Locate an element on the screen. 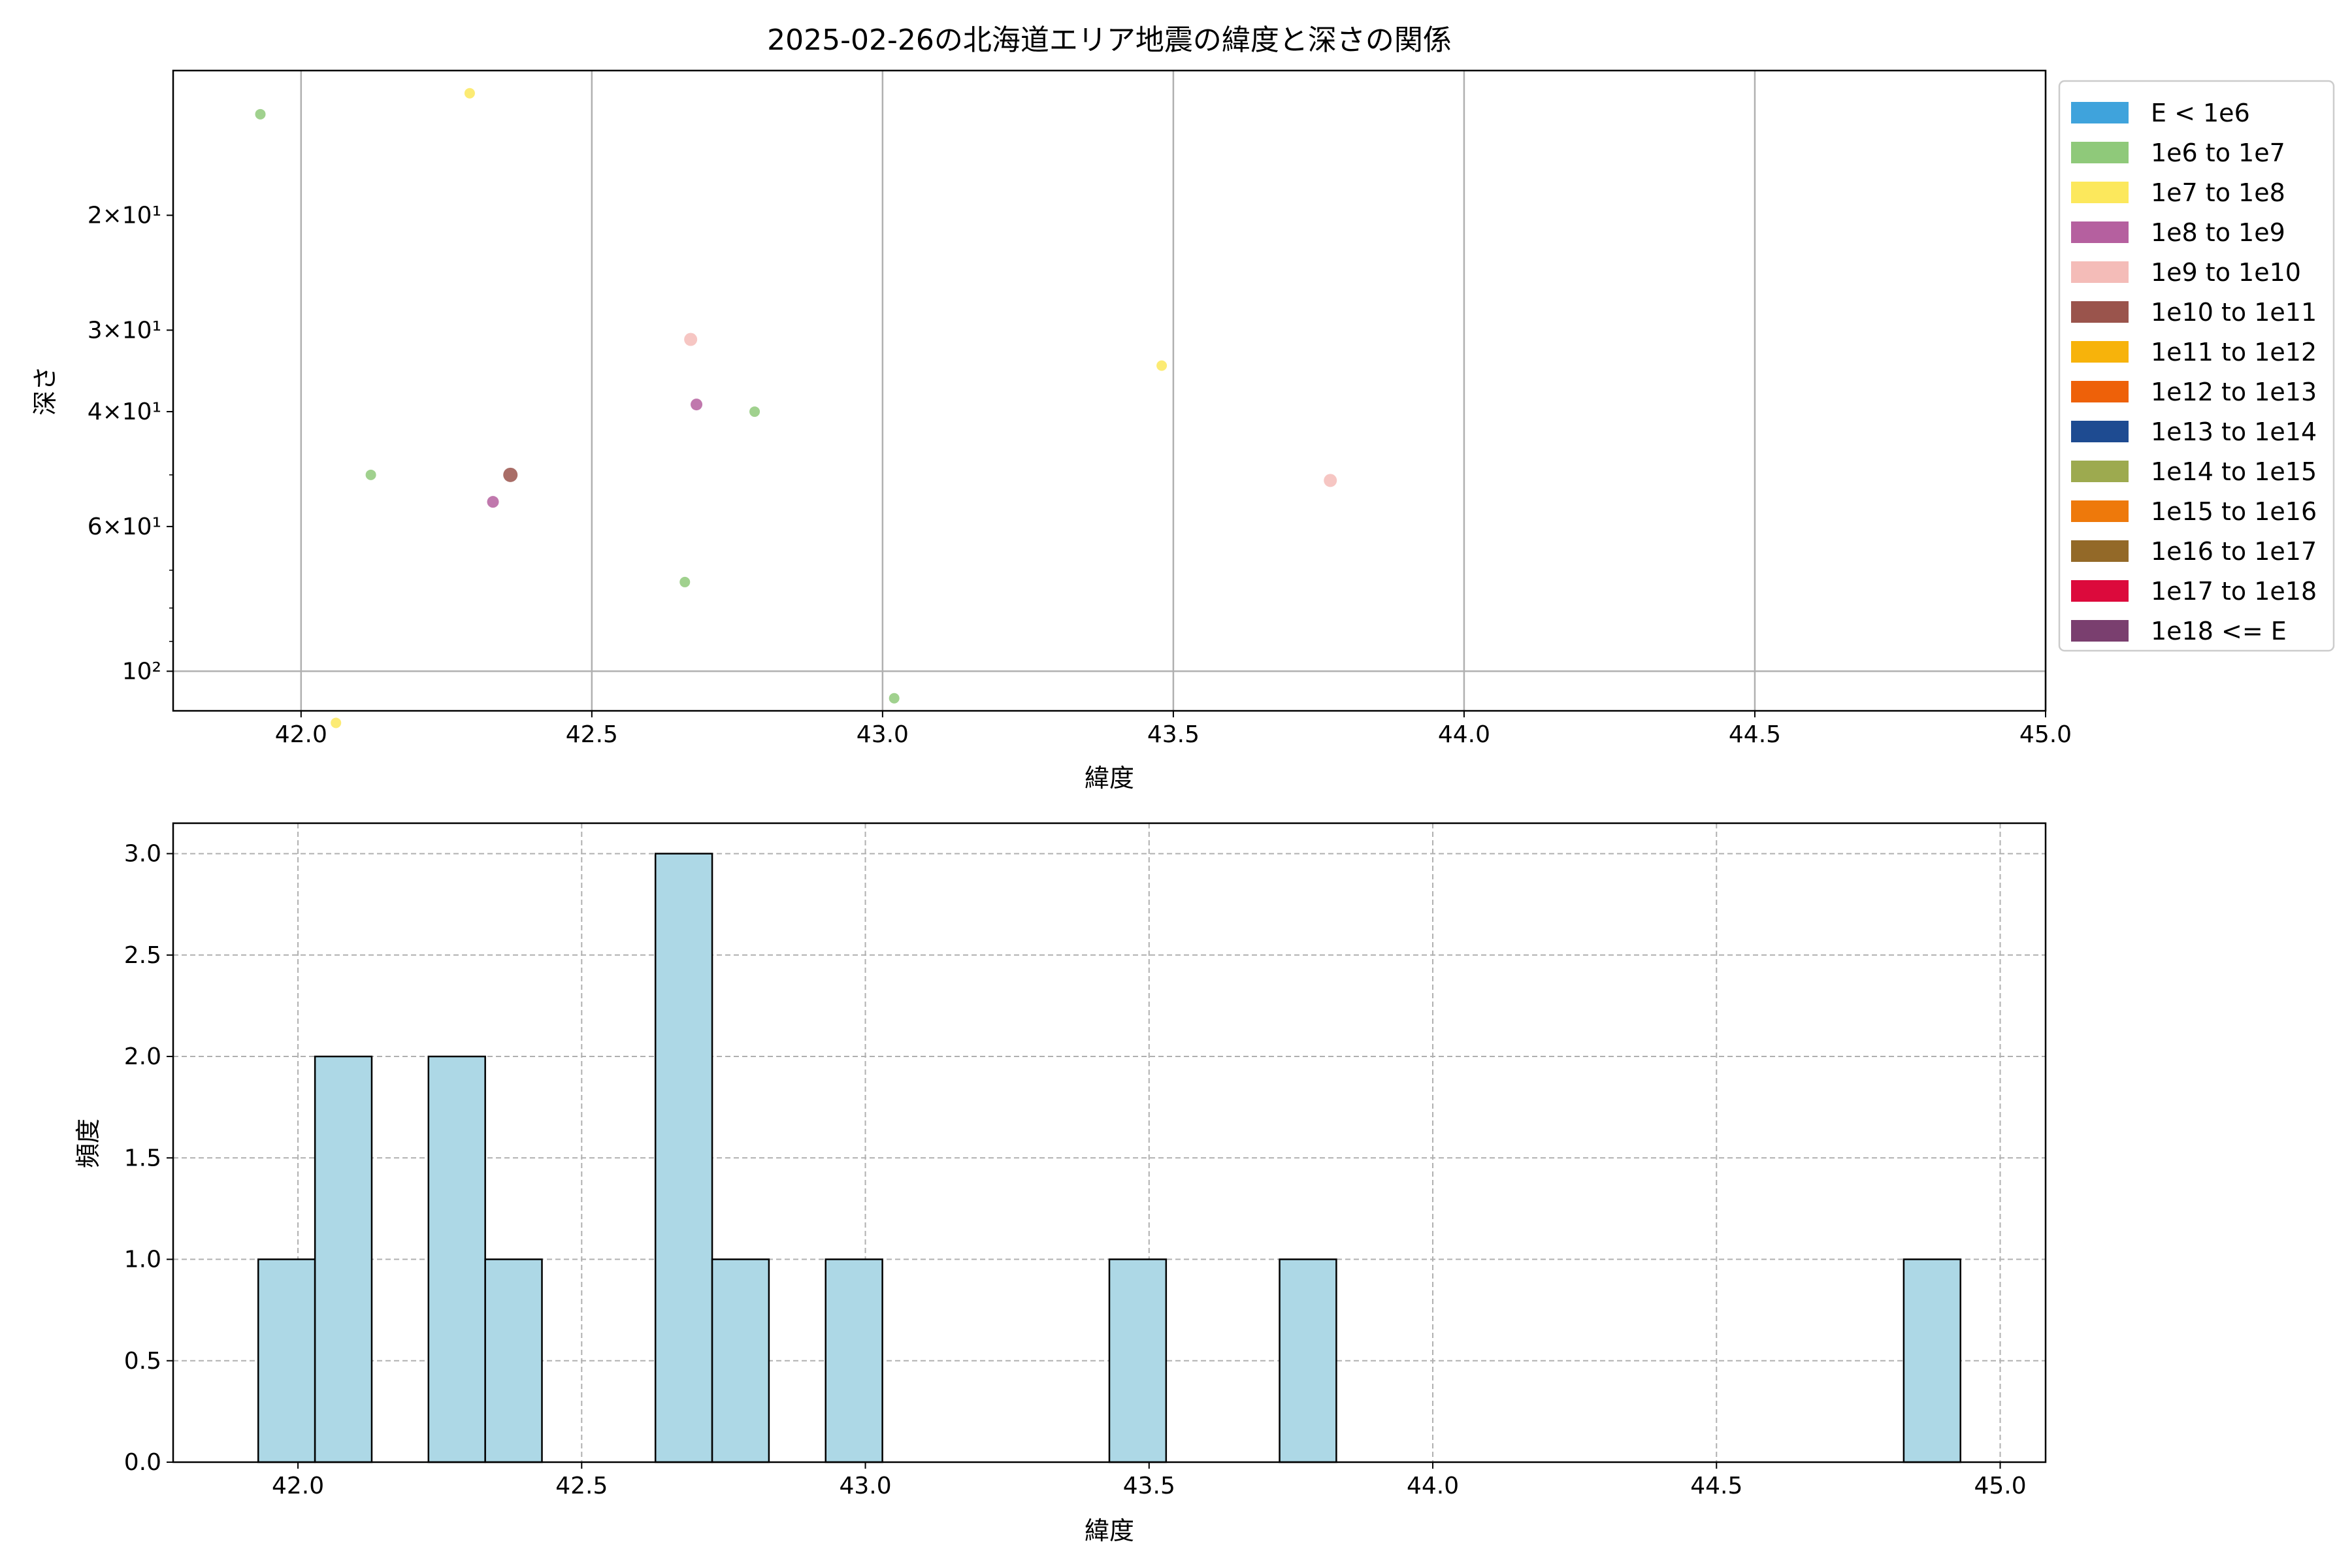 The width and height of the screenshot is (2352, 1568). histogram-y-tick-label: 0.5 is located at coordinates (142, 1361).